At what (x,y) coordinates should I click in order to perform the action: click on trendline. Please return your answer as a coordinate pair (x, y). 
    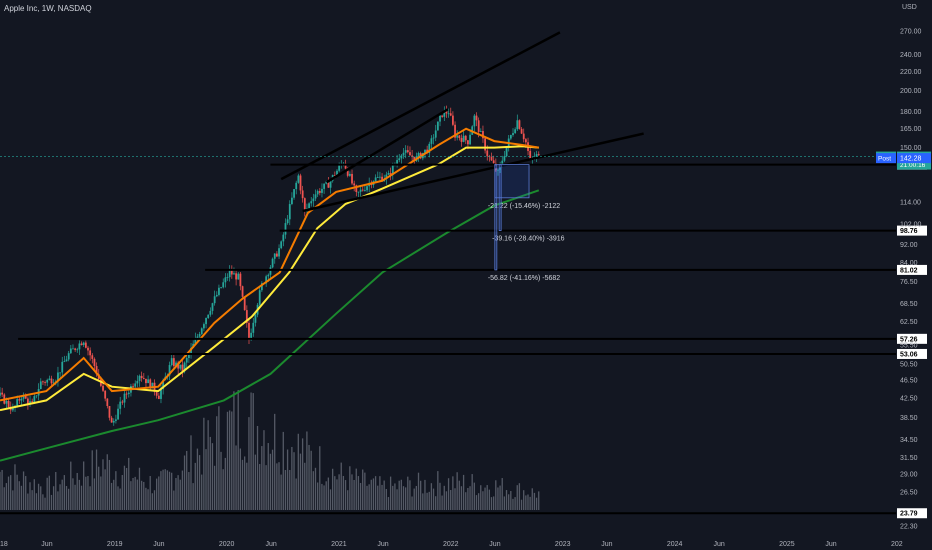
    Looking at the image, I should click on (420, 106).